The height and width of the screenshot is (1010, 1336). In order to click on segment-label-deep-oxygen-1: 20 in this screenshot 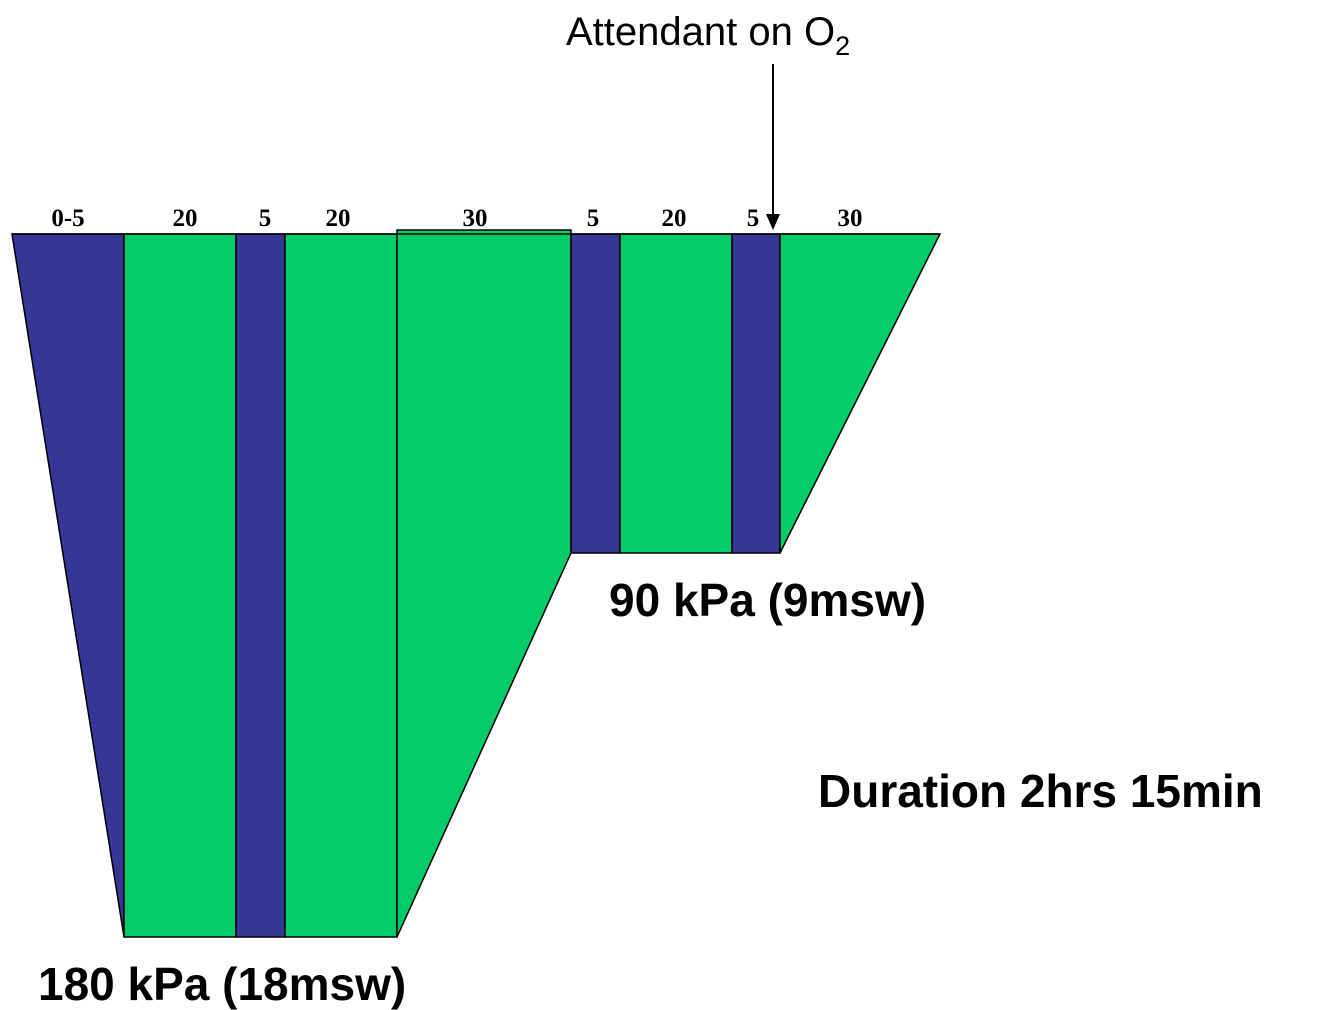, I will do `click(185, 218)`.